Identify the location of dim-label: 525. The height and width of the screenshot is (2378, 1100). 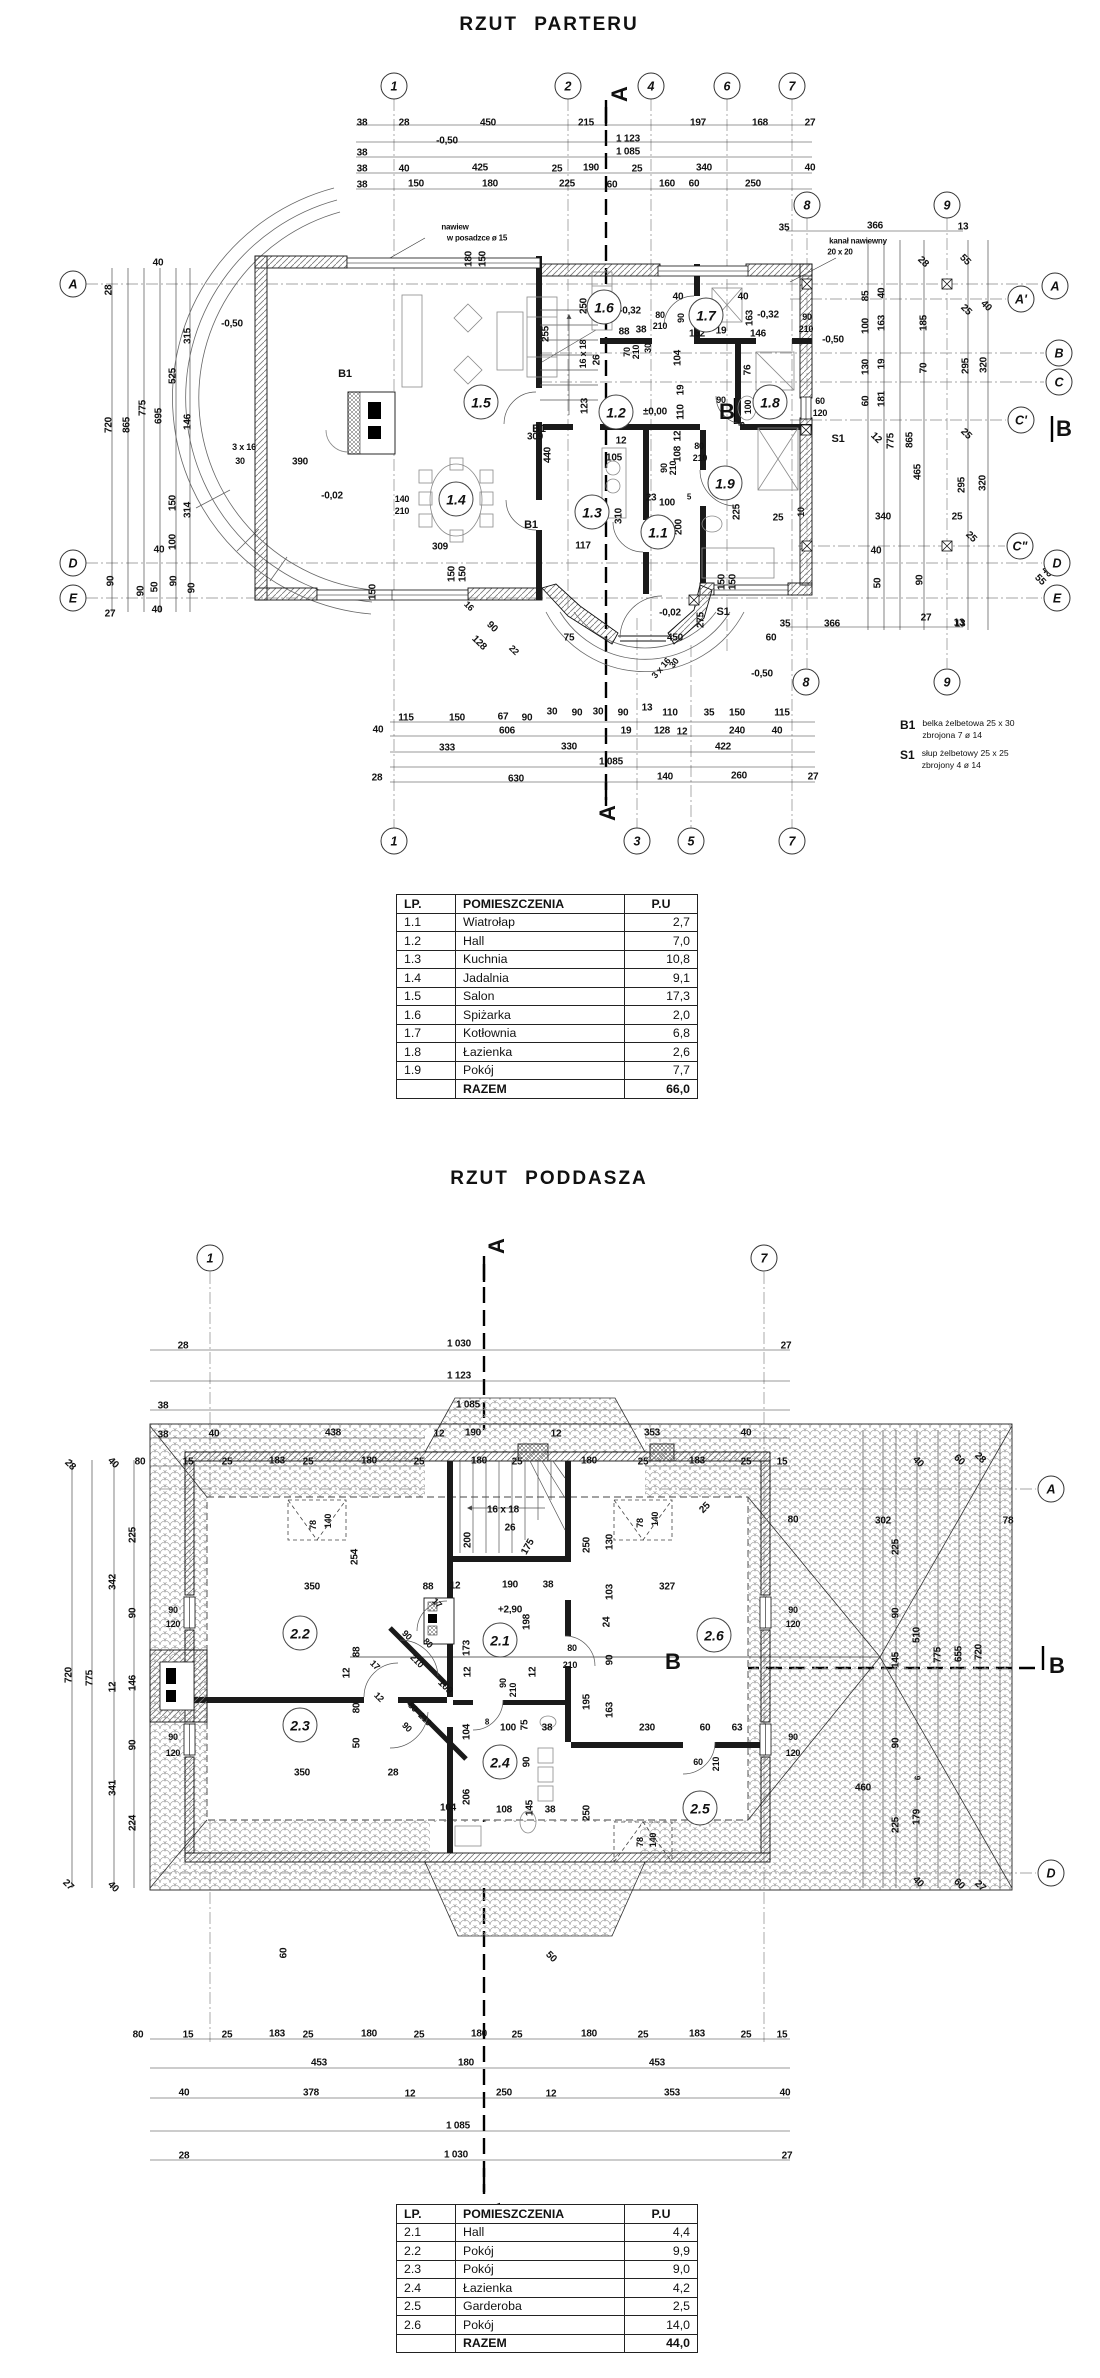
(173, 376).